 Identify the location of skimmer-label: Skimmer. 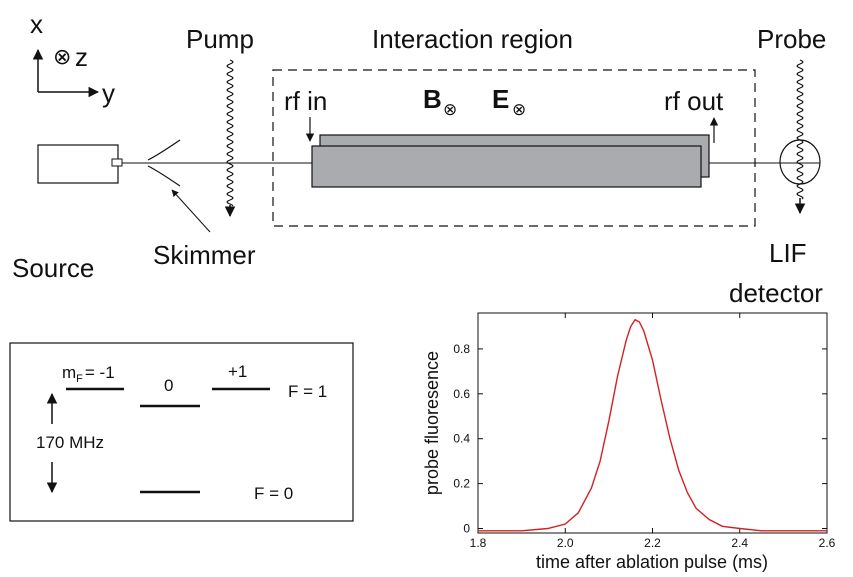
(204, 255).